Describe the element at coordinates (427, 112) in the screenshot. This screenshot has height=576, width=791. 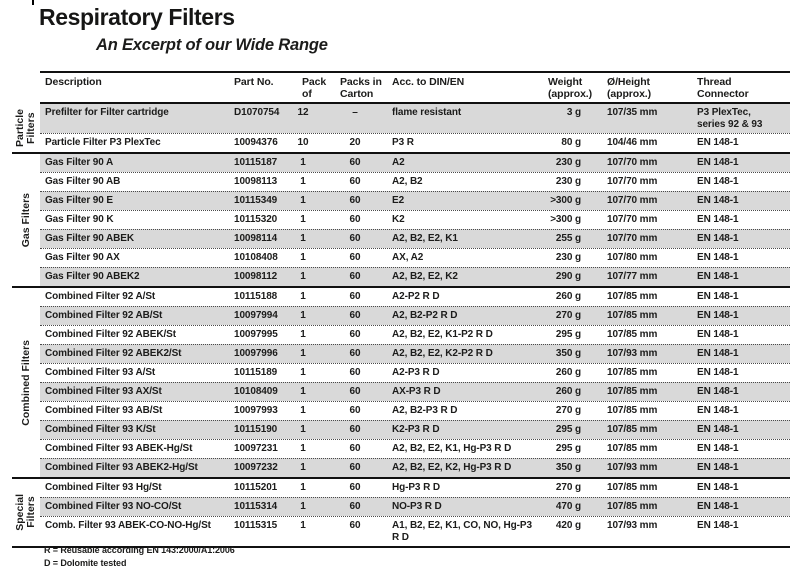
I see `cell-din-en: flame resistant` at that location.